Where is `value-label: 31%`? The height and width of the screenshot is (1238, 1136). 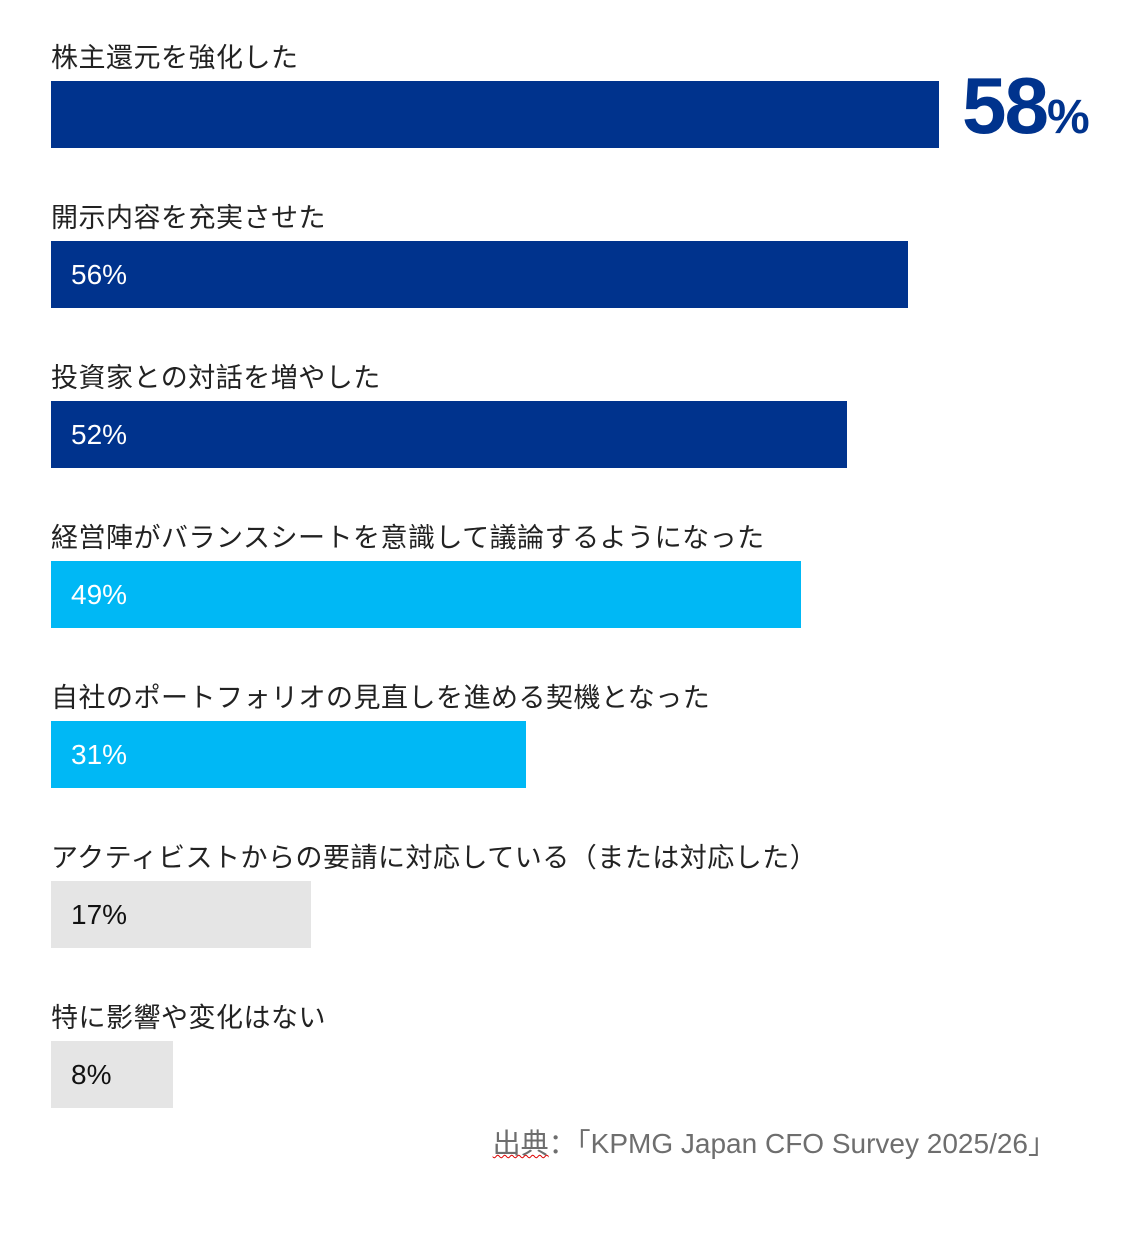 value-label: 31% is located at coordinates (99, 754).